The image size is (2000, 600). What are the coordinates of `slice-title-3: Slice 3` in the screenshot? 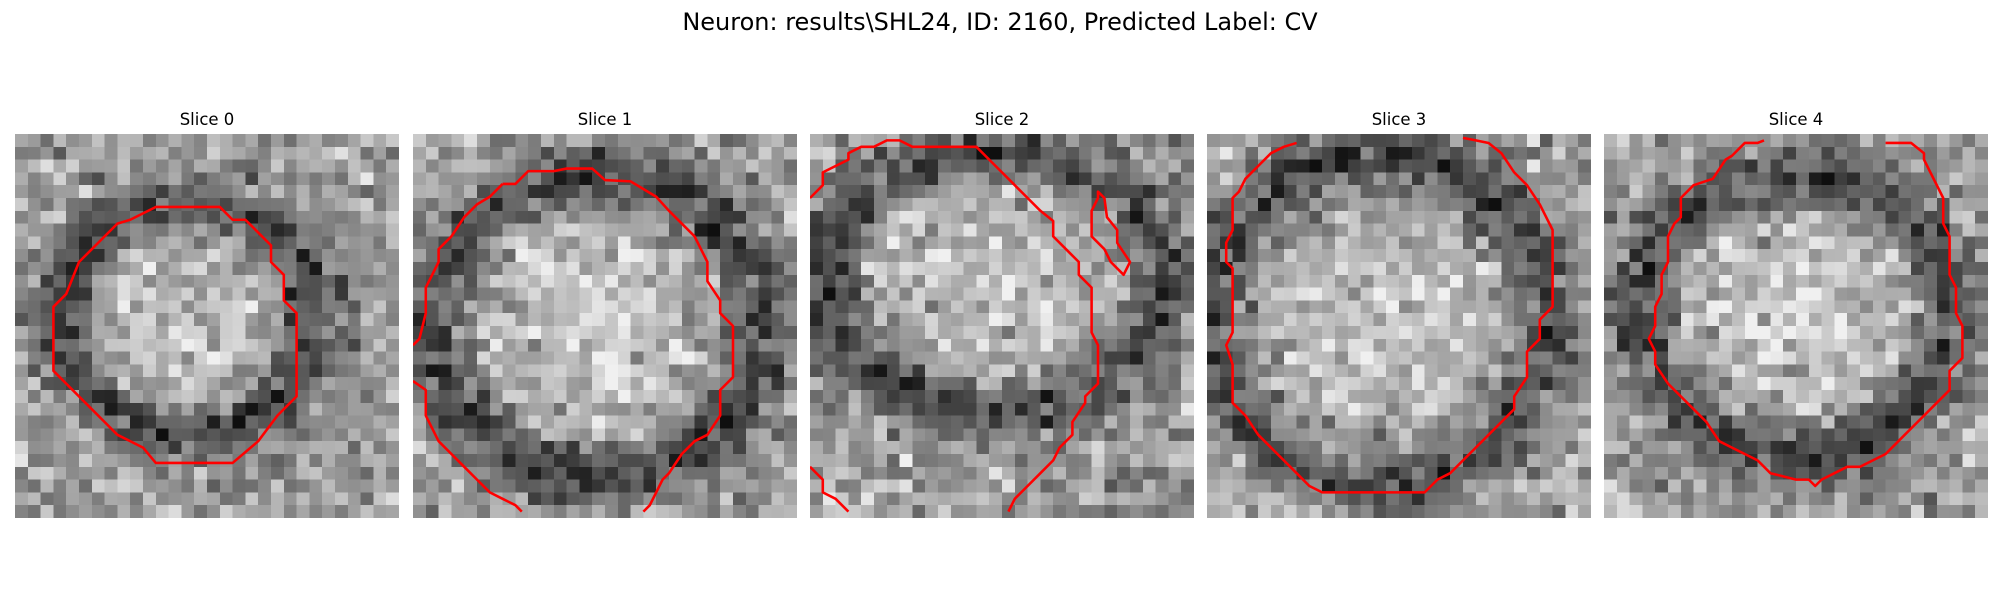 It's located at (1399, 119).